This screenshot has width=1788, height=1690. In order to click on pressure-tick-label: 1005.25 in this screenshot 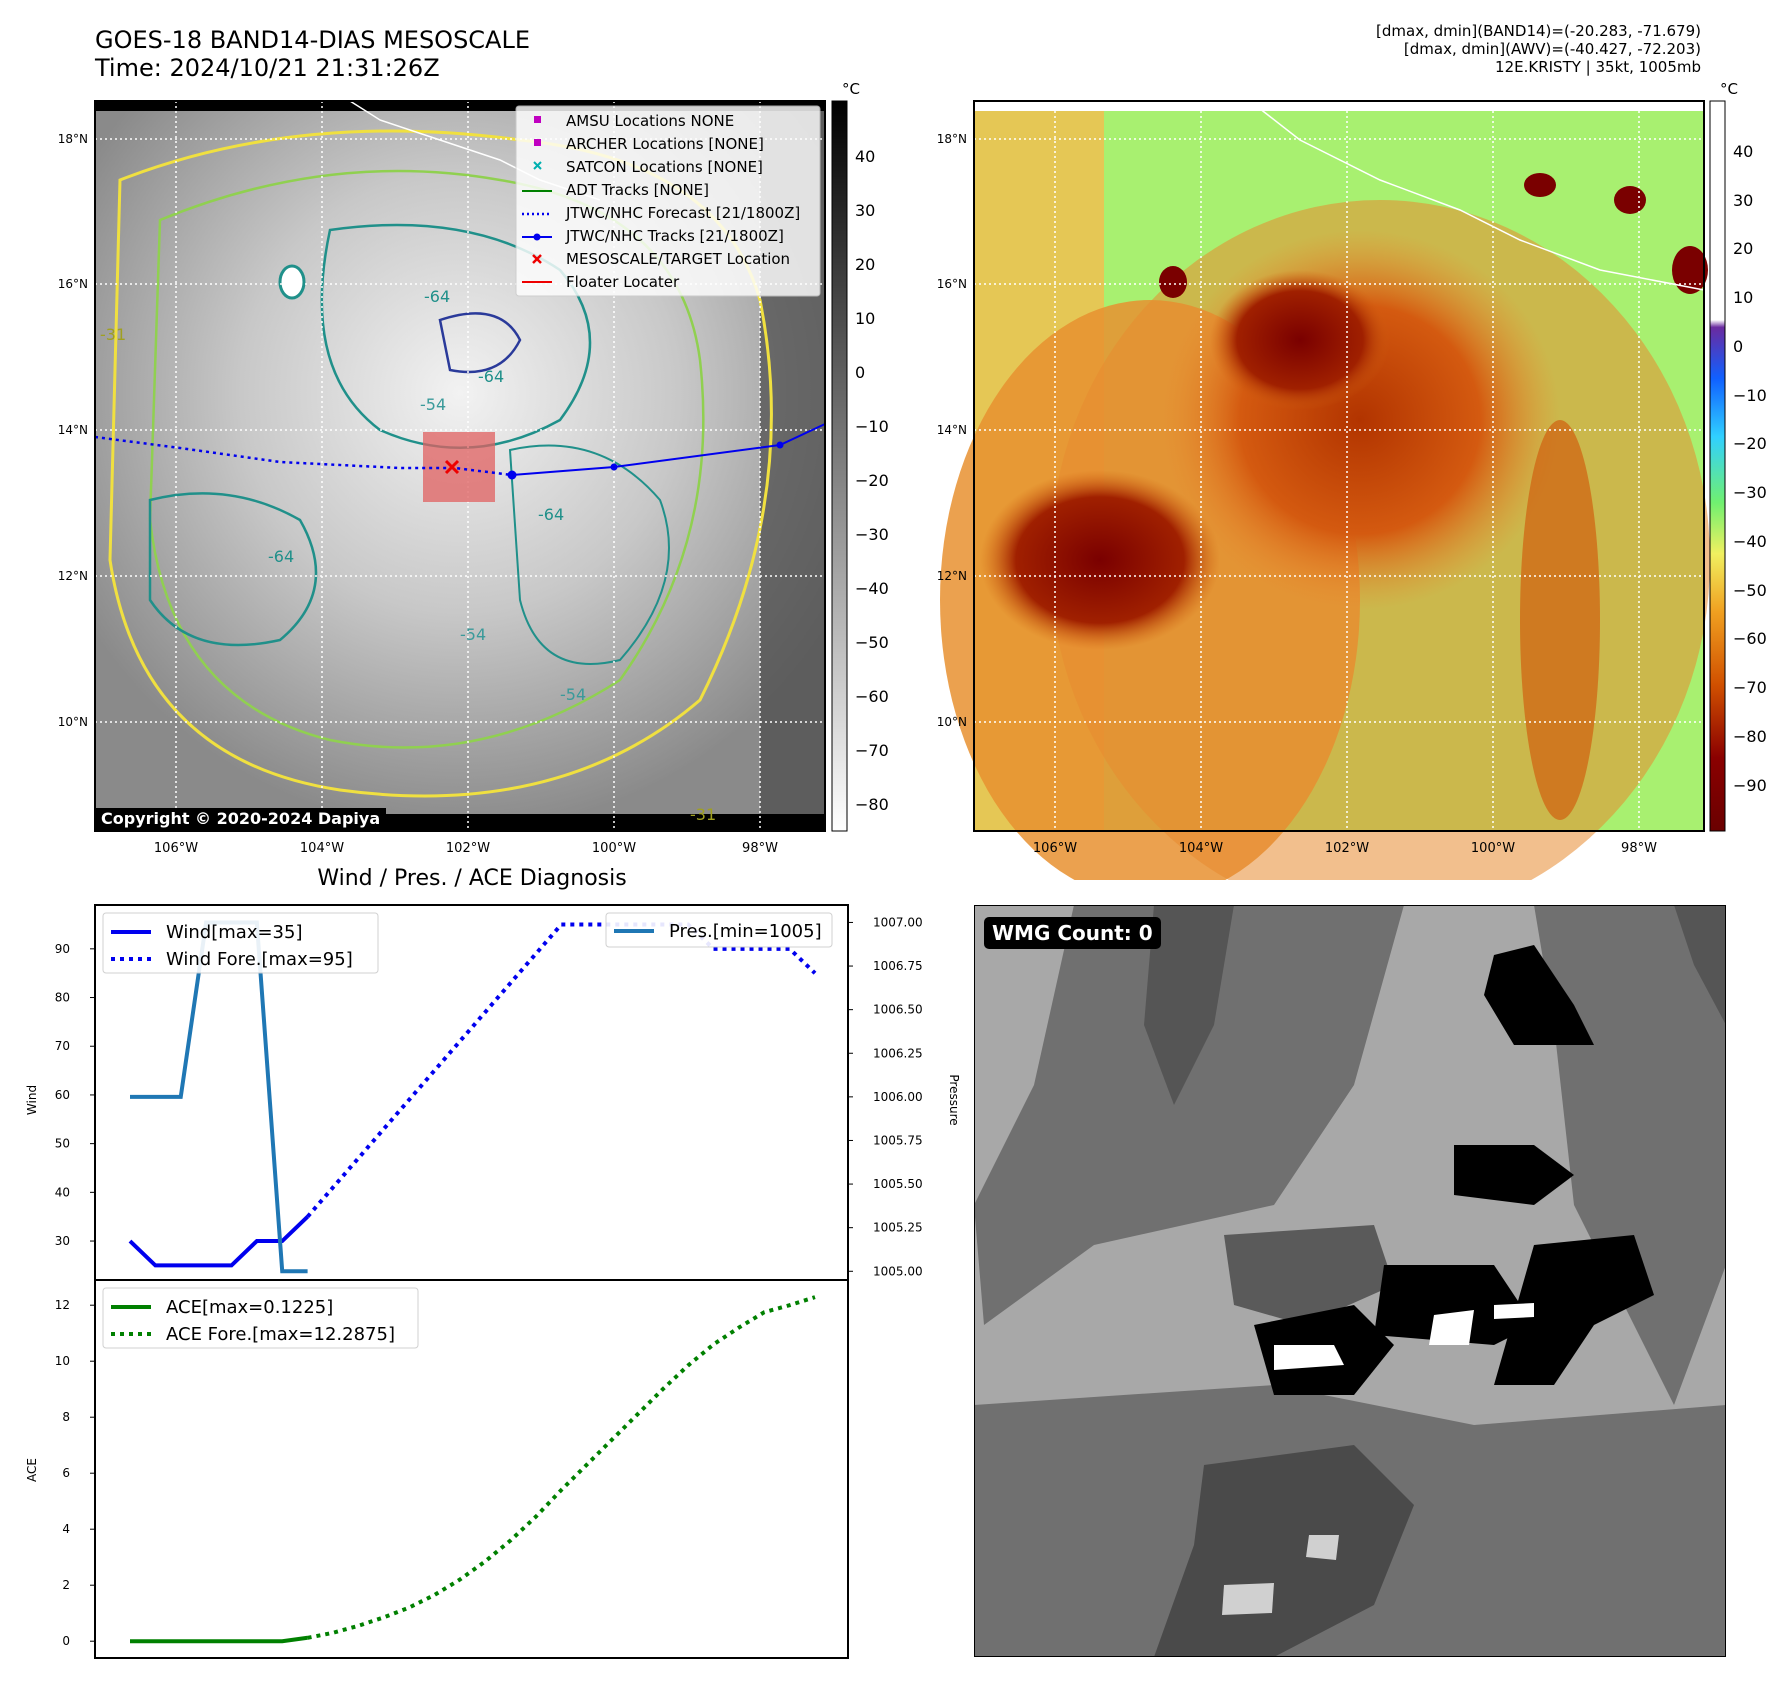, I will do `click(898, 1228)`.